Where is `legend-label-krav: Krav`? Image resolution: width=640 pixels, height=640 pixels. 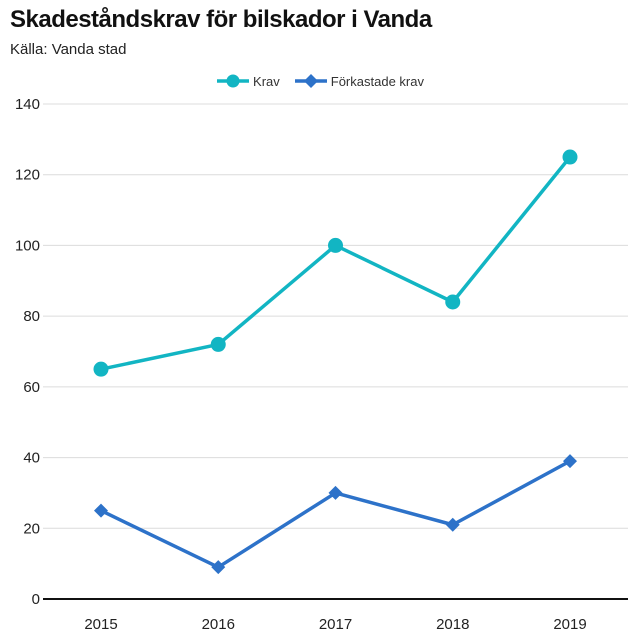 legend-label-krav: Krav is located at coordinates (266, 81).